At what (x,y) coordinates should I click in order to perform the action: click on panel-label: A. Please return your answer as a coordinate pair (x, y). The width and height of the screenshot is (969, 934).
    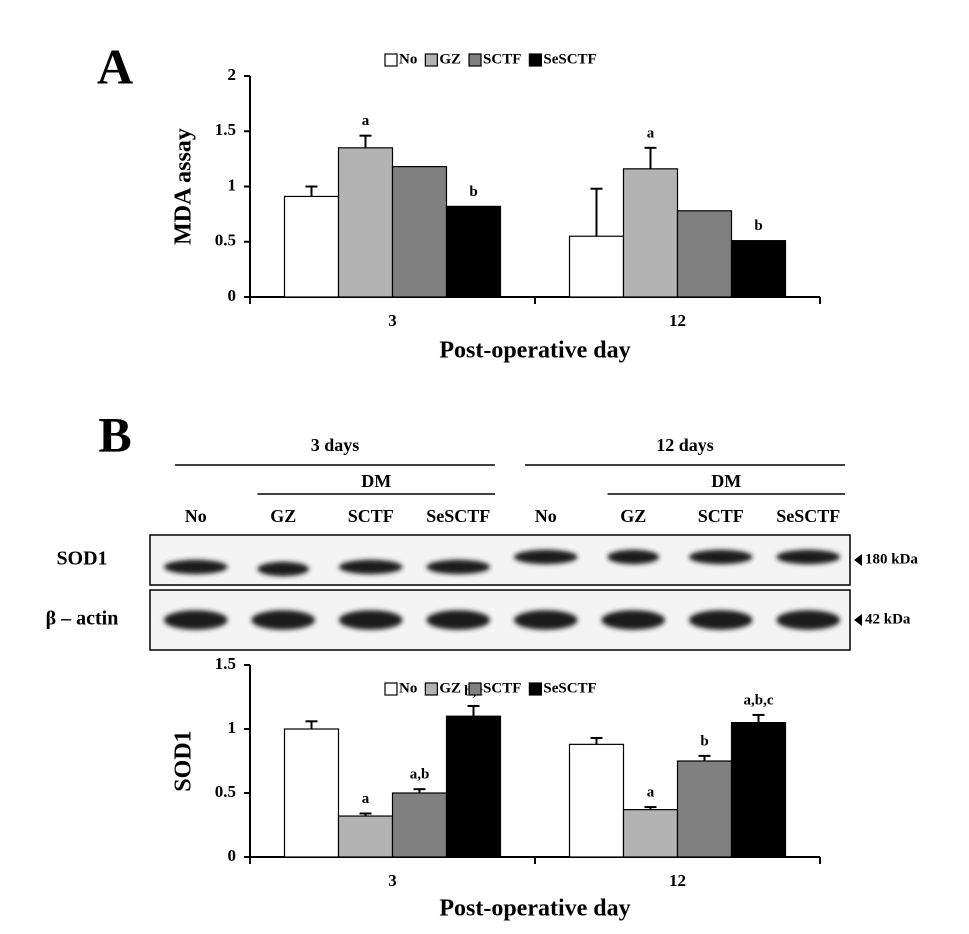
    Looking at the image, I should click on (115, 66).